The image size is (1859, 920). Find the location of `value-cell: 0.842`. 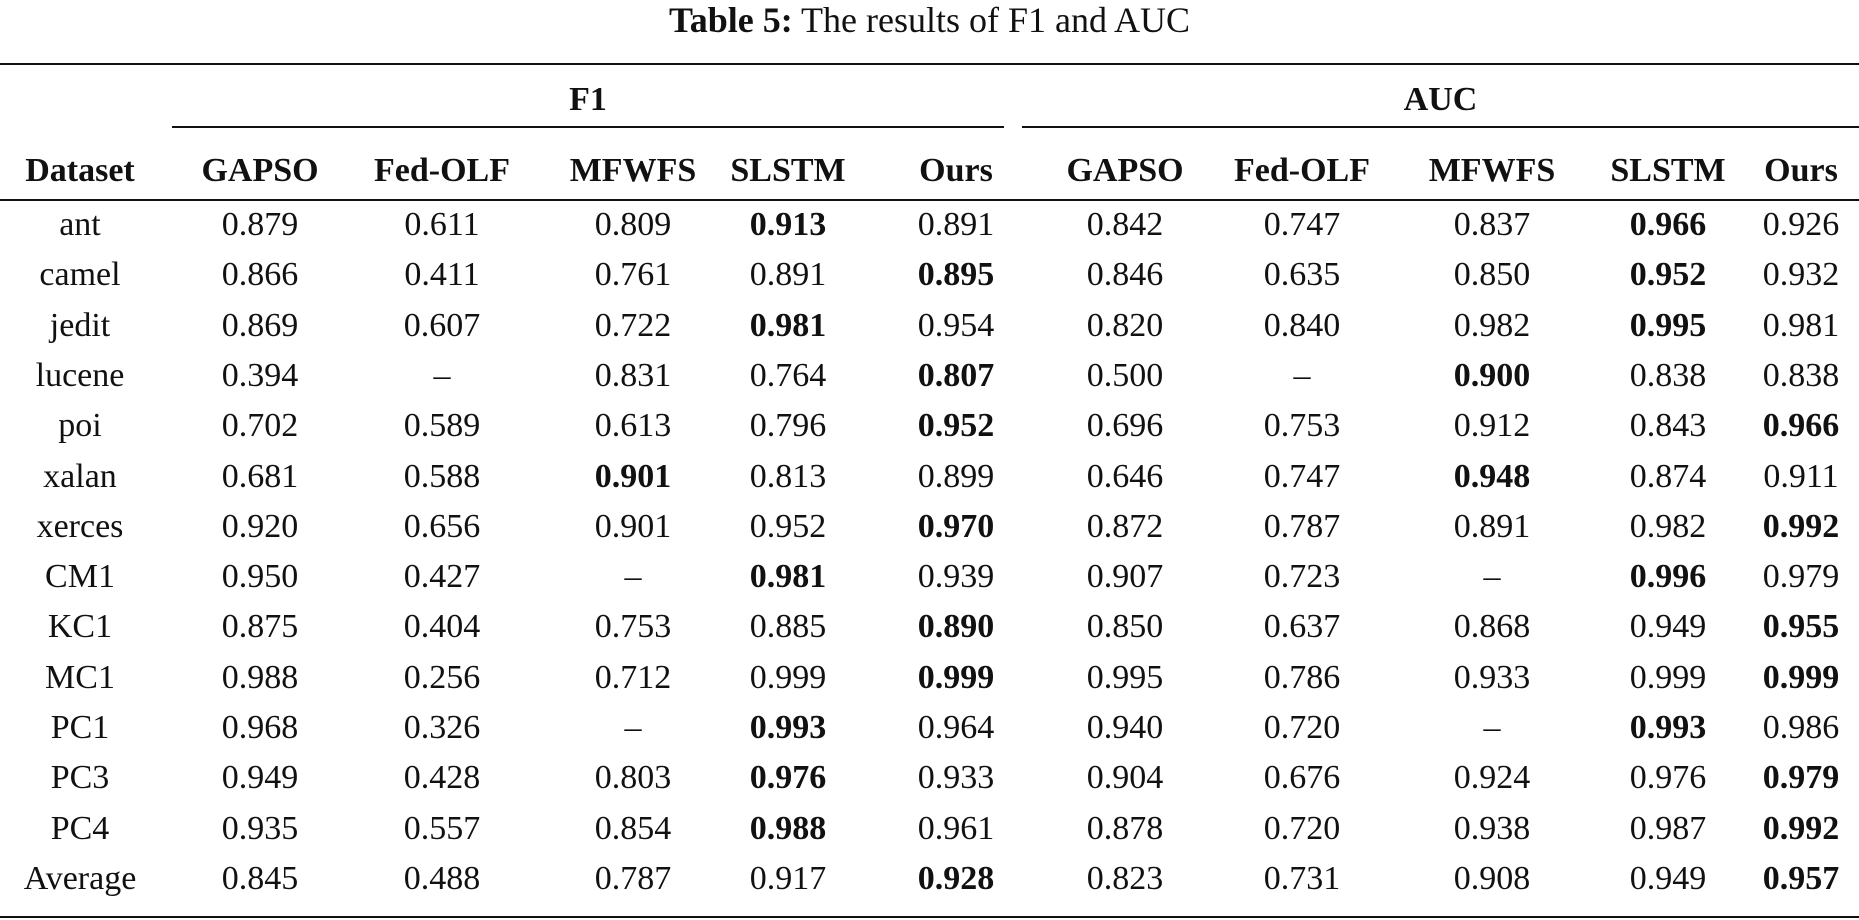

value-cell: 0.842 is located at coordinates (1125, 224).